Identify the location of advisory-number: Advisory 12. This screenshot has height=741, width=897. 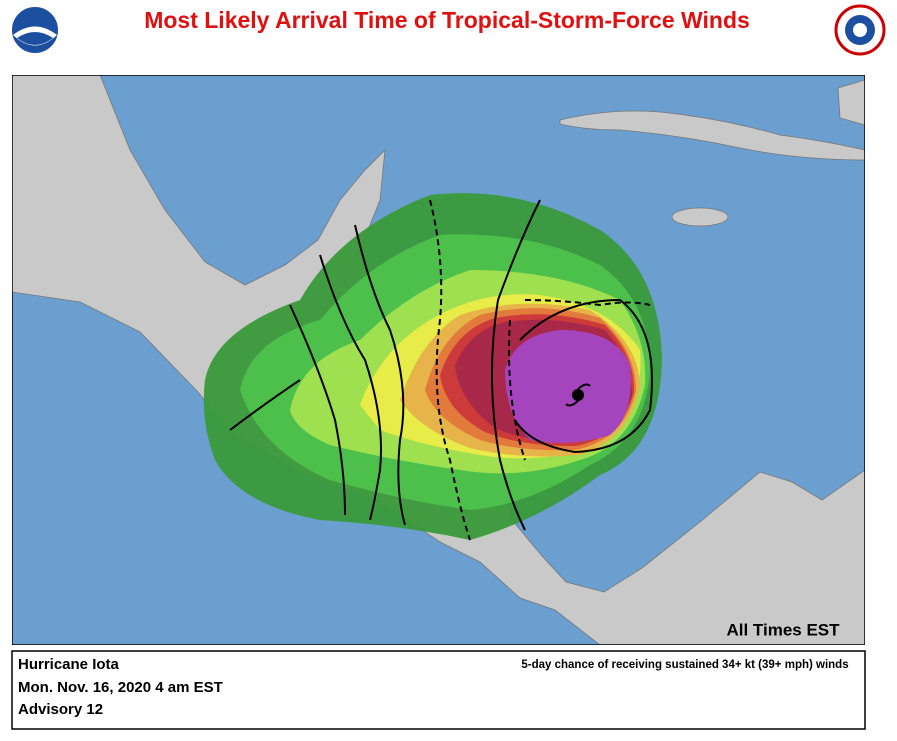
(60, 709).